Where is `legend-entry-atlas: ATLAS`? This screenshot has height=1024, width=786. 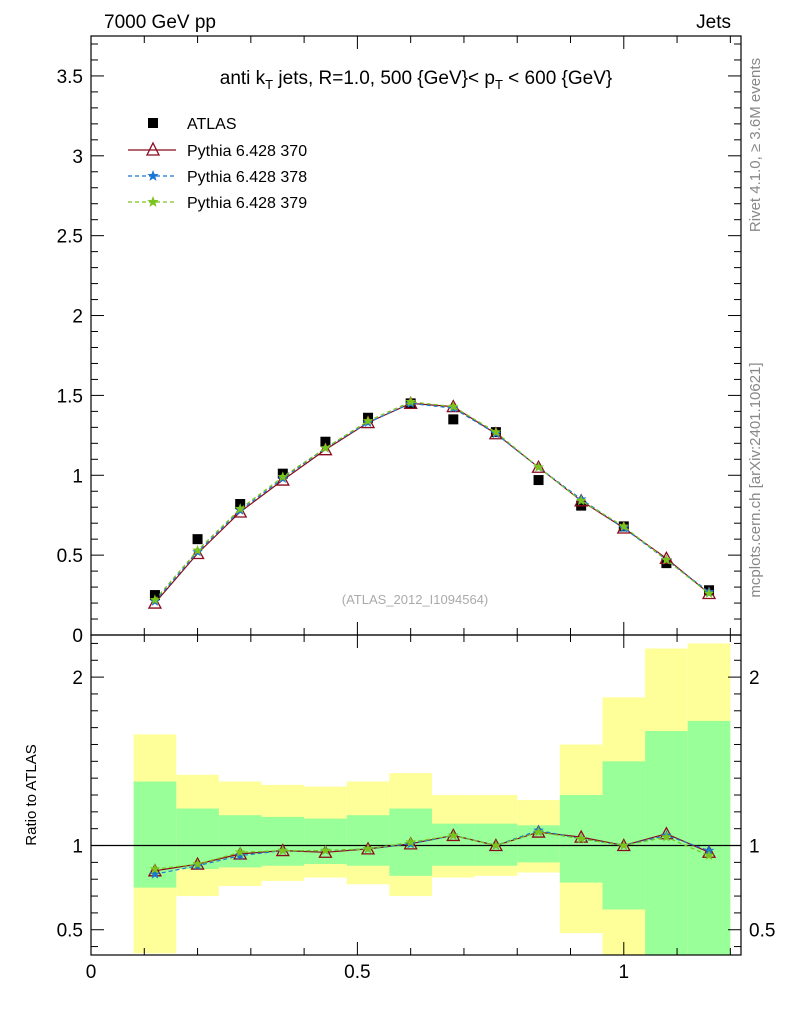
legend-entry-atlas: ATLAS is located at coordinates (192, 124).